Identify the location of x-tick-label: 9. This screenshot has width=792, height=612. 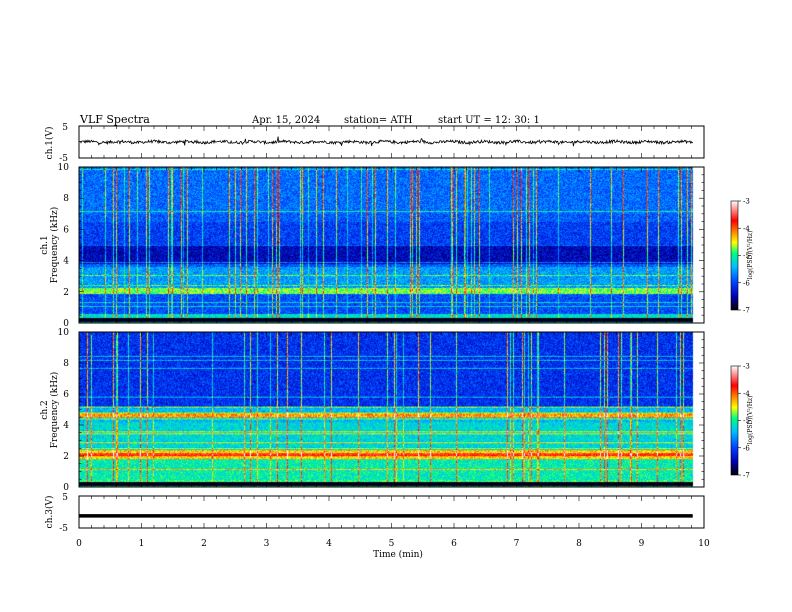
(642, 544).